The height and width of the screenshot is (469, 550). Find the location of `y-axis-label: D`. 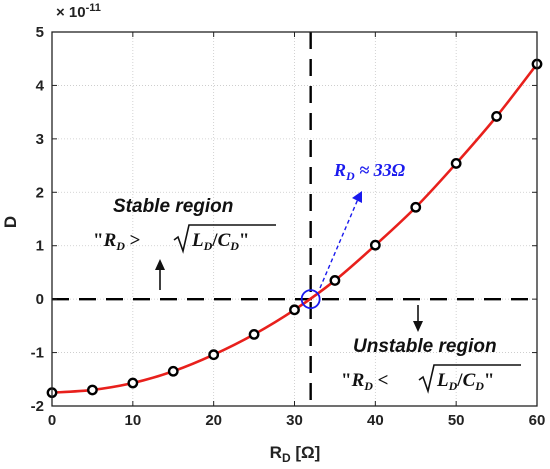

y-axis-label: D is located at coordinates (10, 222).